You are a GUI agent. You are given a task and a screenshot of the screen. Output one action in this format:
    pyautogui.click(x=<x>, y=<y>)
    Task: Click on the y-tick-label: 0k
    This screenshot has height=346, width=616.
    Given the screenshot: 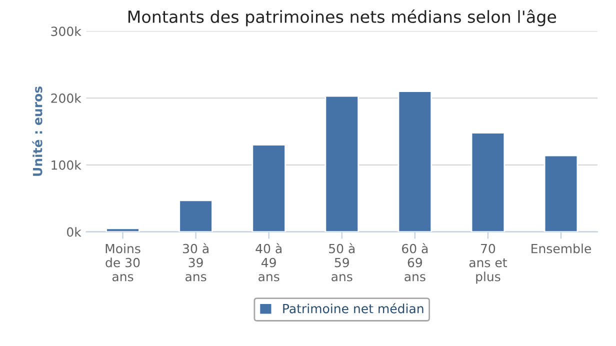 What is the action you would take?
    pyautogui.click(x=74, y=232)
    